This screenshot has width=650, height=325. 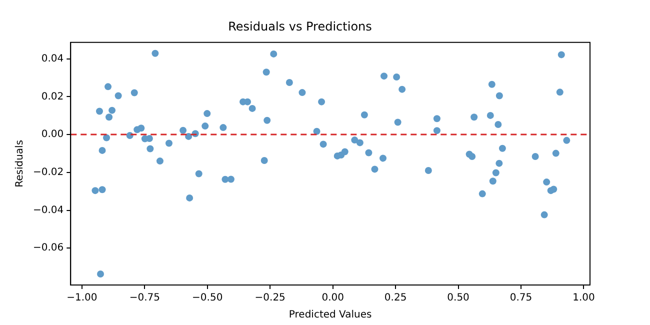 I want to click on x-tick-label: −1.00, so click(x=82, y=298).